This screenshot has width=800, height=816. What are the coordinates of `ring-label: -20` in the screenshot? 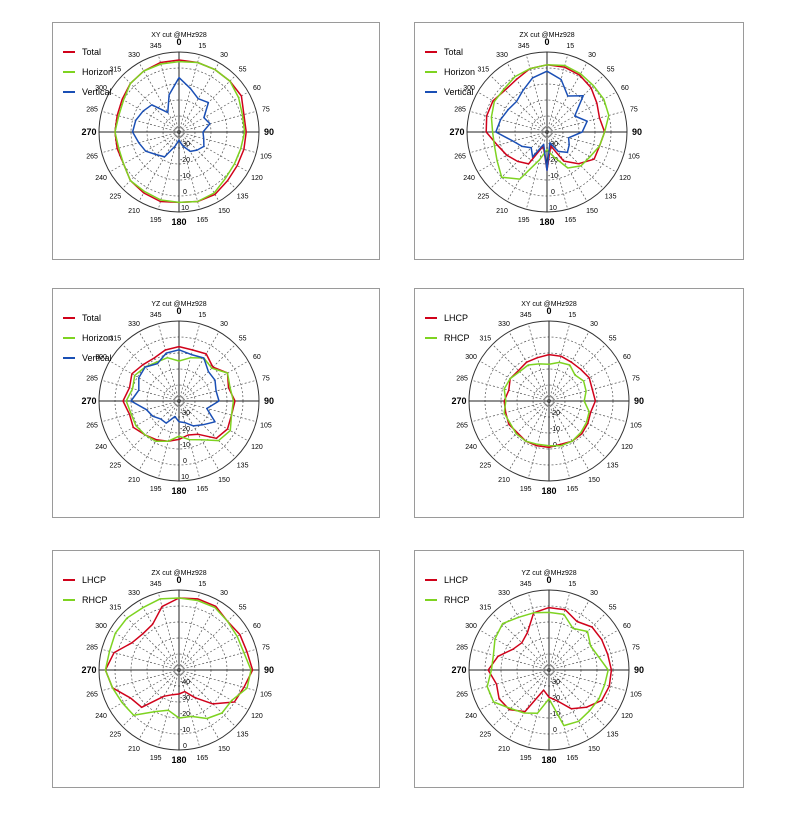 It's located at (555, 698).